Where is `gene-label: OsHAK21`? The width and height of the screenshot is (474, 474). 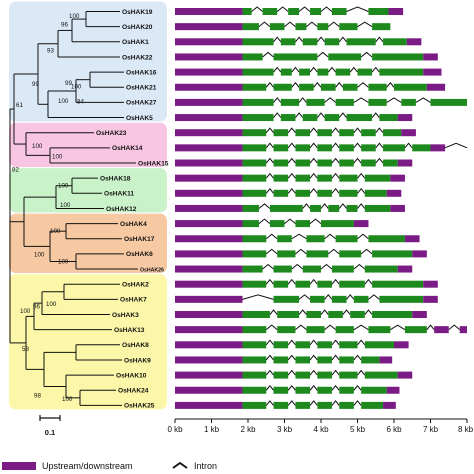
gene-label: OsHAK21 is located at coordinates (141, 88).